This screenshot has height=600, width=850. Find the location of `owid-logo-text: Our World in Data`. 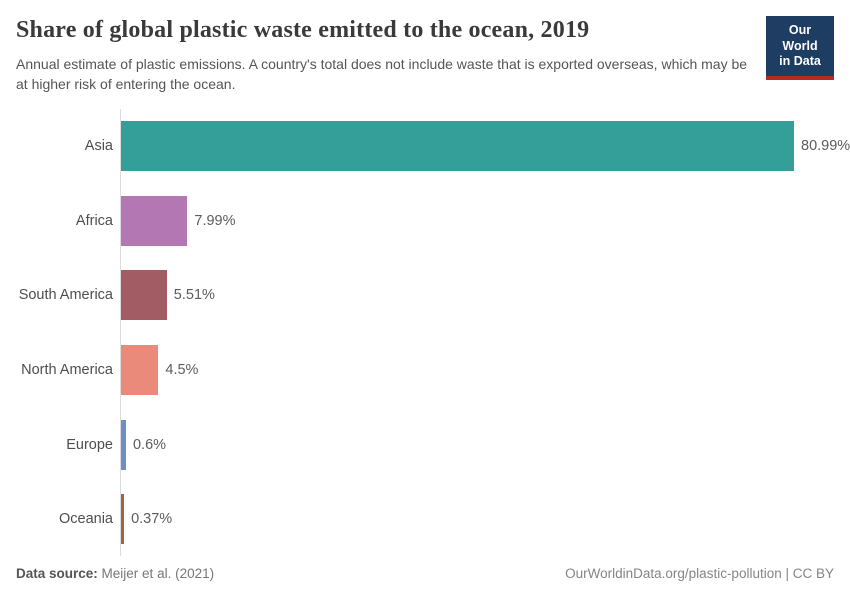

owid-logo-text: Our World in Data is located at coordinates (800, 46).